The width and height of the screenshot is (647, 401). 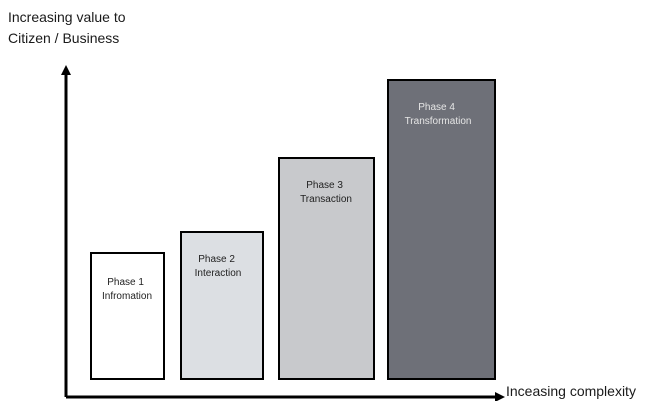 What do you see at coordinates (63, 38) in the screenshot?
I see `y-axis-label-line-2: Citizen / Business` at bounding box center [63, 38].